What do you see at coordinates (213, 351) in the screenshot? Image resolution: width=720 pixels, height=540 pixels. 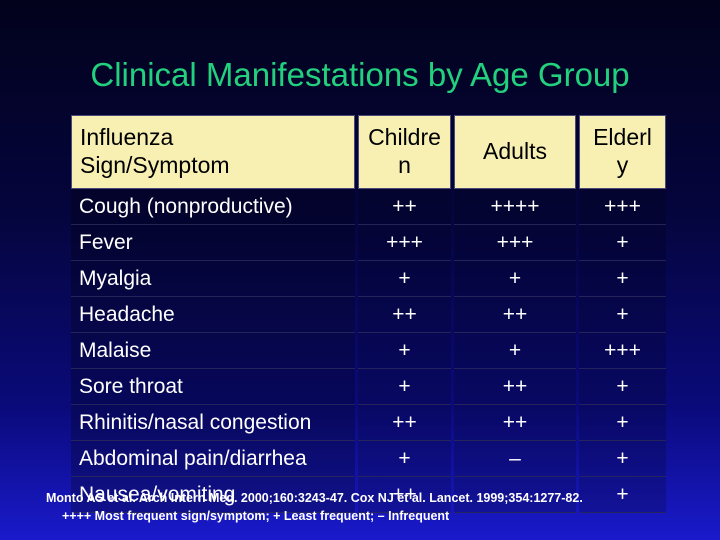 I see `row-label: Malaise` at bounding box center [213, 351].